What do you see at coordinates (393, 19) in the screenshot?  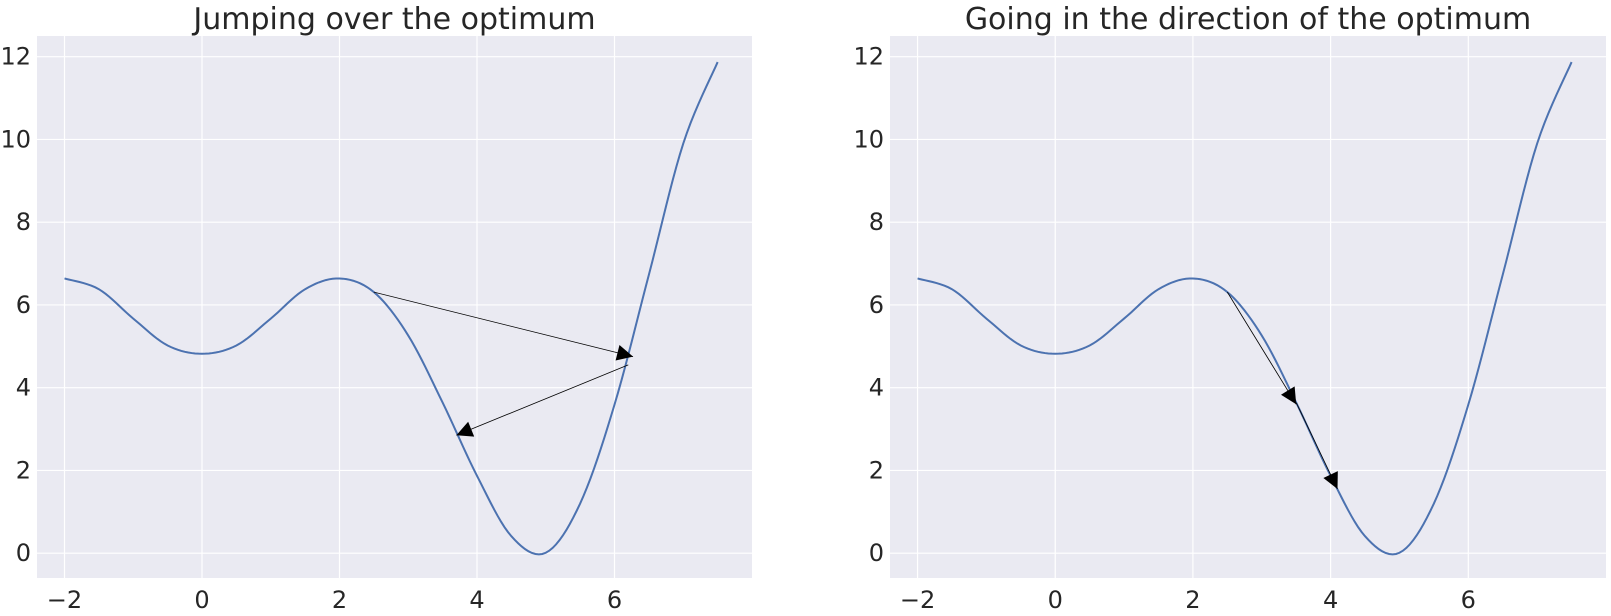 I see `chart-title: Jumping over the optimum` at bounding box center [393, 19].